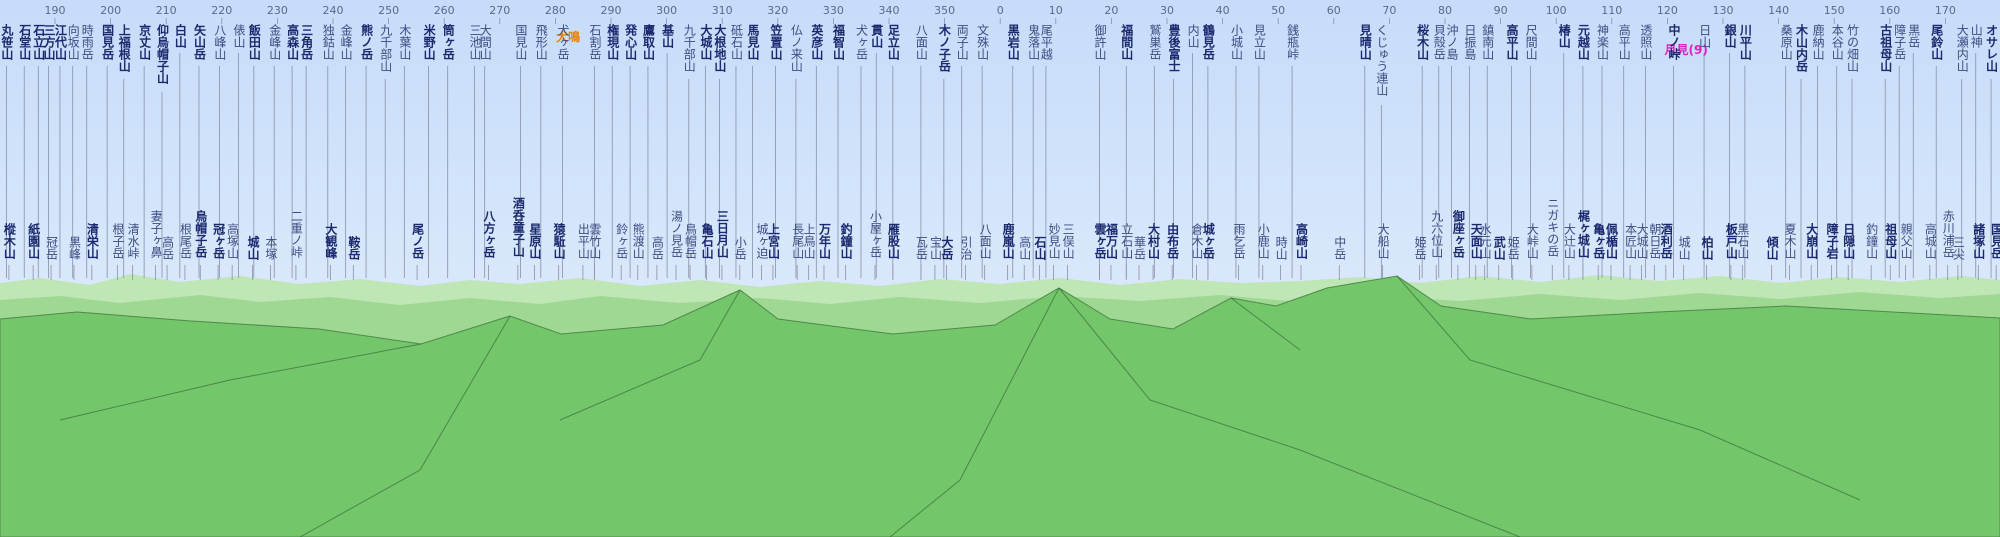 Image resolution: width=2000 pixels, height=537 pixels. What do you see at coordinates (1730, 36) in the screenshot?
I see `peak-label: 銀山` at bounding box center [1730, 36].